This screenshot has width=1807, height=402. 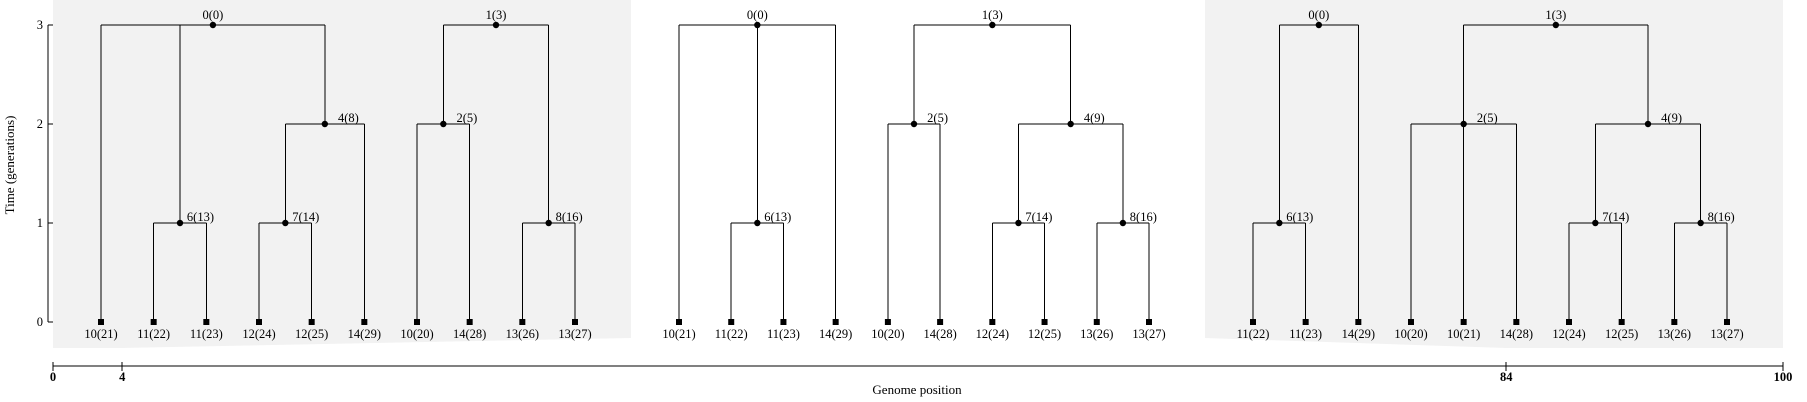 I want to click on y-tick-label: 3, so click(x=40, y=25).